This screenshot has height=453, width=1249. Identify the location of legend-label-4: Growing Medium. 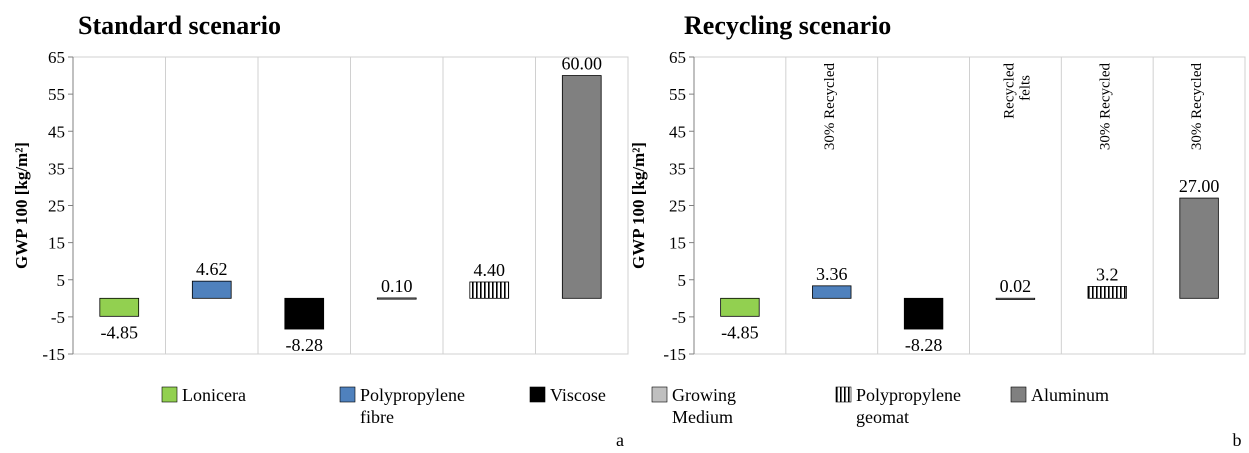
(704, 406).